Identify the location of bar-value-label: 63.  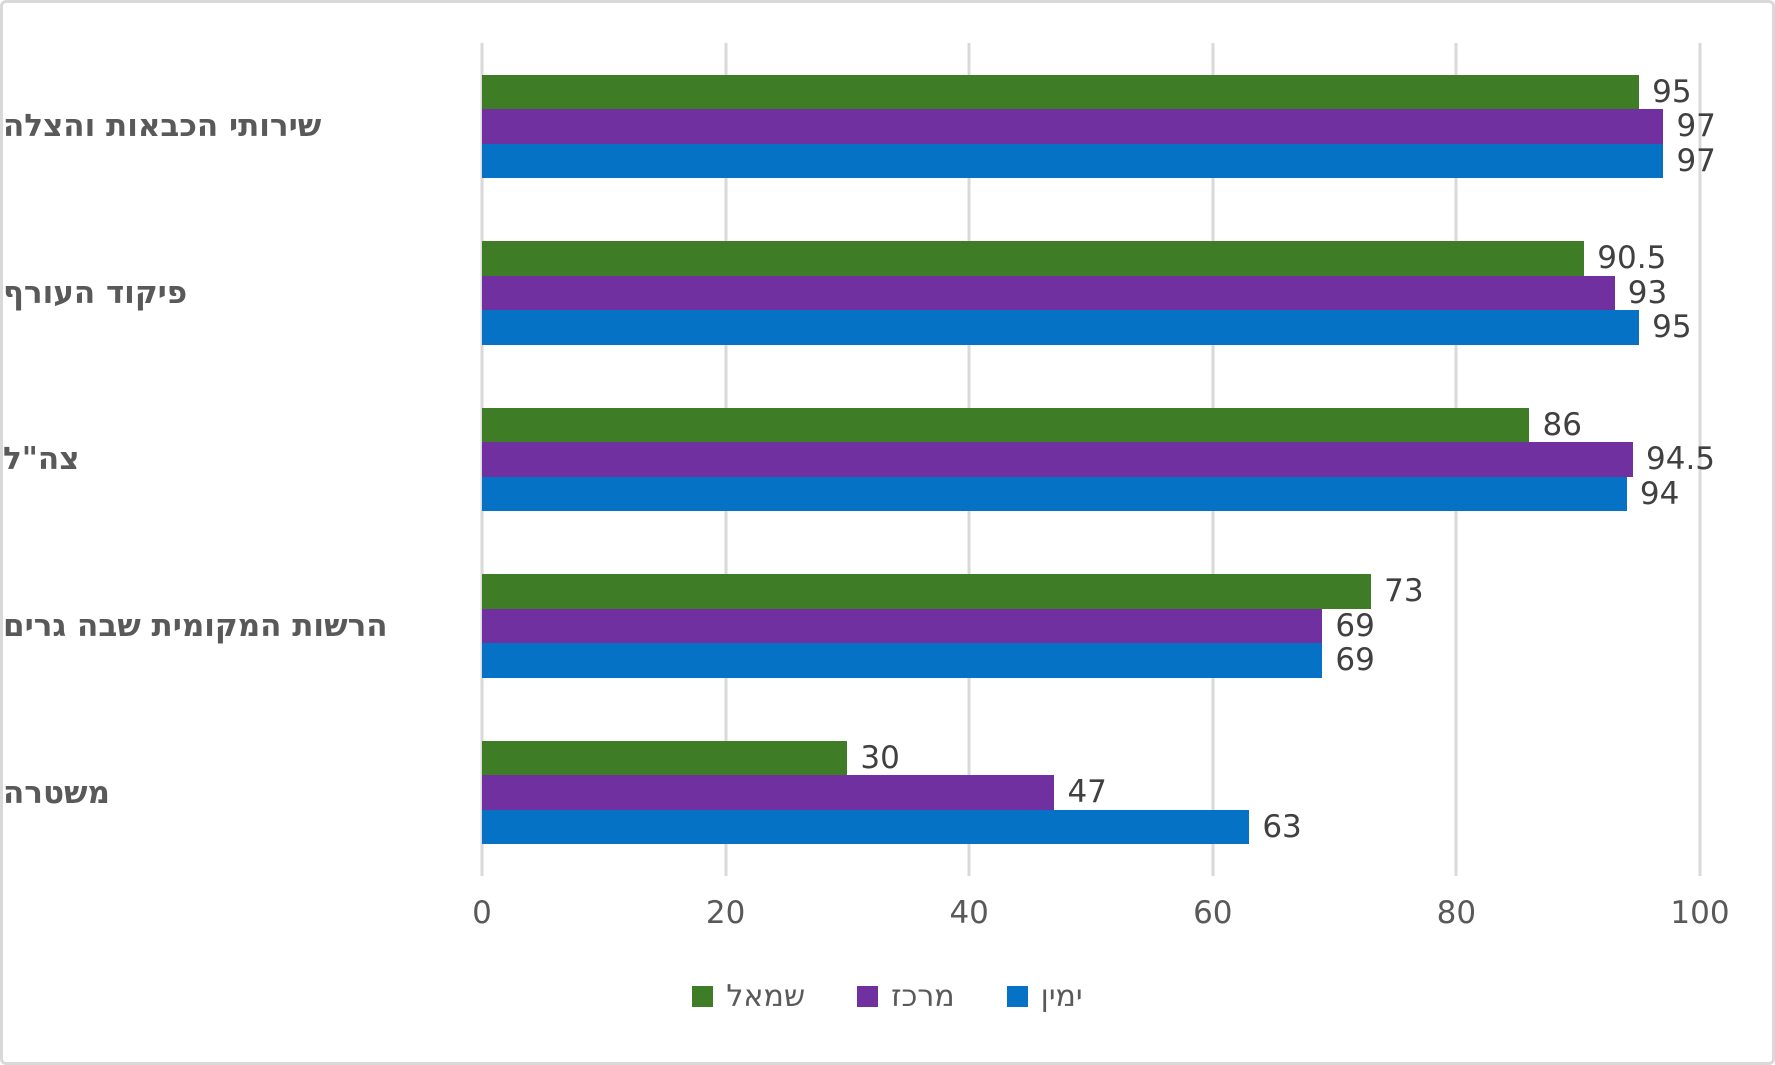
(1282, 826).